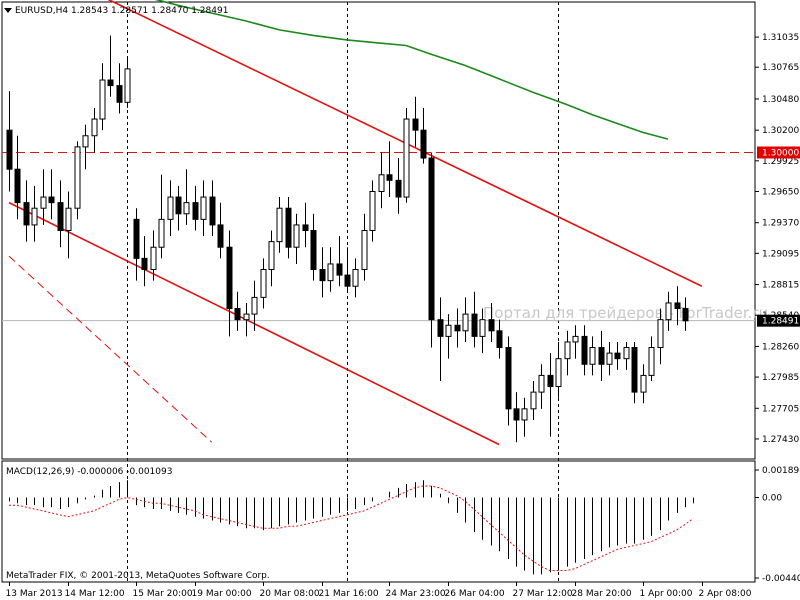  What do you see at coordinates (602, 594) in the screenshot?
I see `time-tick-label: 28 Mar 20:00` at bounding box center [602, 594].